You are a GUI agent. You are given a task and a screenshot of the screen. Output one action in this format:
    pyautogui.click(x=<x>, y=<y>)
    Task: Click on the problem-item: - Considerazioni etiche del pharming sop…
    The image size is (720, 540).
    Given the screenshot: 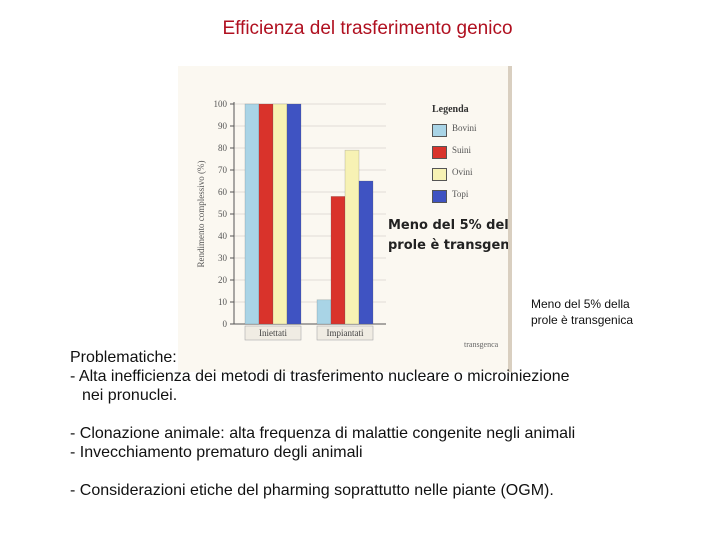 What is the action you would take?
    pyautogui.click(x=312, y=490)
    